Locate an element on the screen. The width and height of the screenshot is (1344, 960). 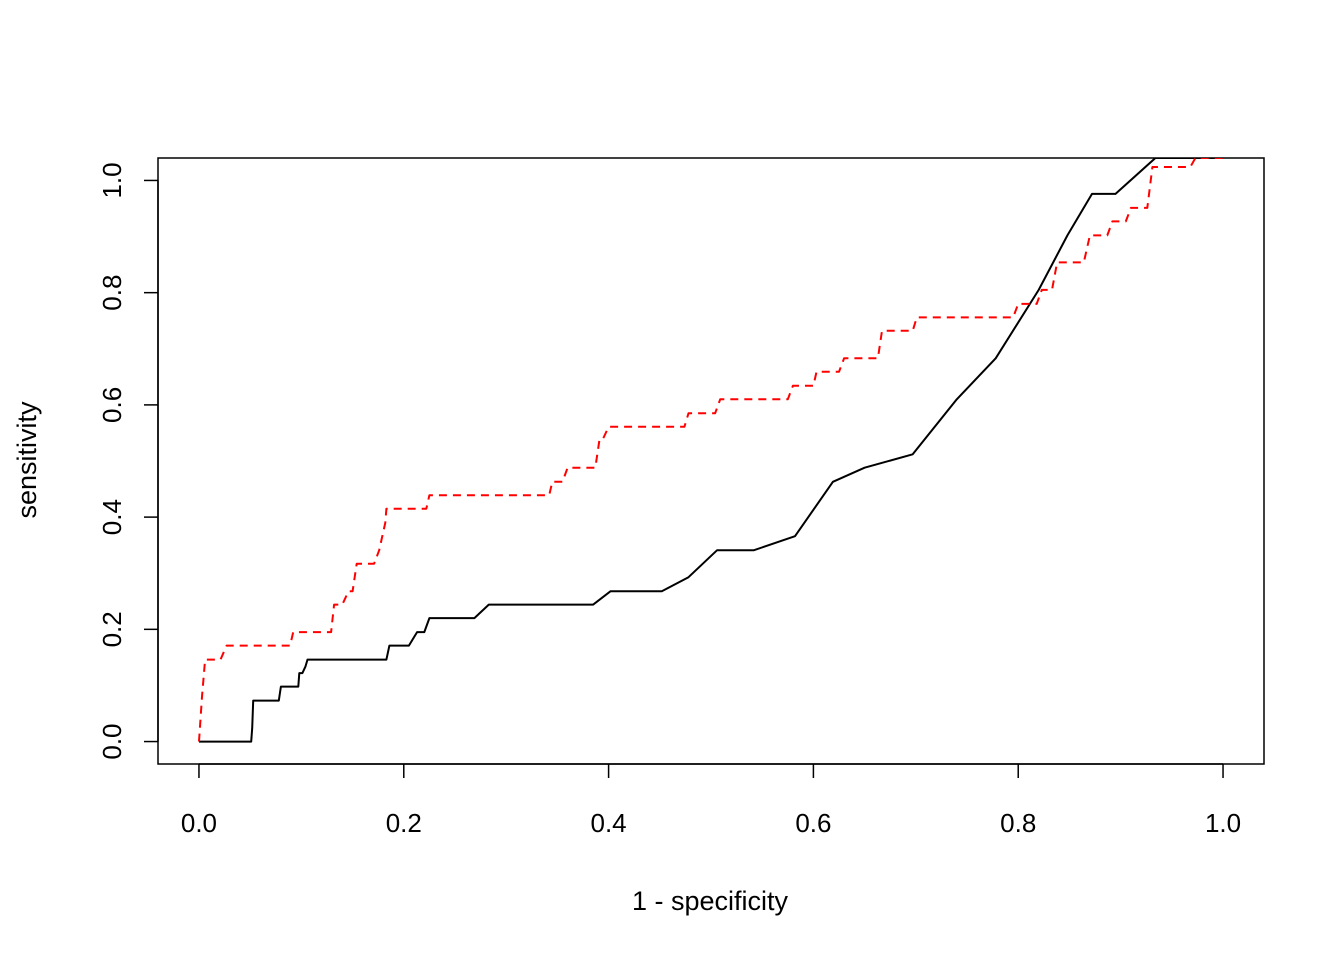
y-axis: 0.0 0.2 0.4 0.6 0.8 1.0 is located at coordinates (128, 461).